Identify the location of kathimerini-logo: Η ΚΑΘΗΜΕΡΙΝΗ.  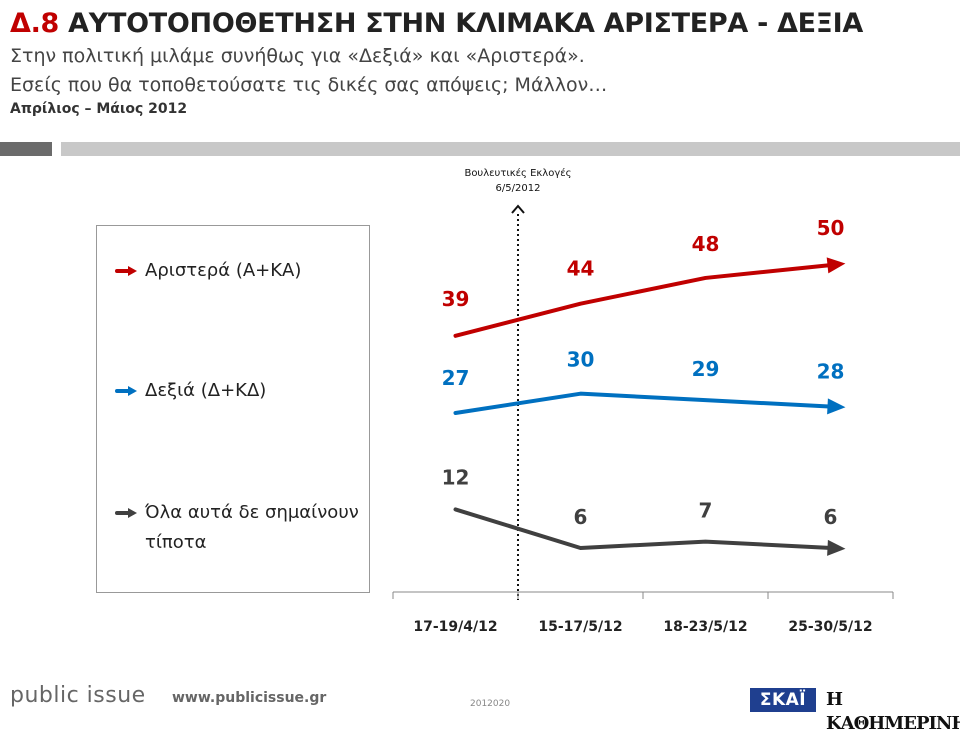
(893, 711).